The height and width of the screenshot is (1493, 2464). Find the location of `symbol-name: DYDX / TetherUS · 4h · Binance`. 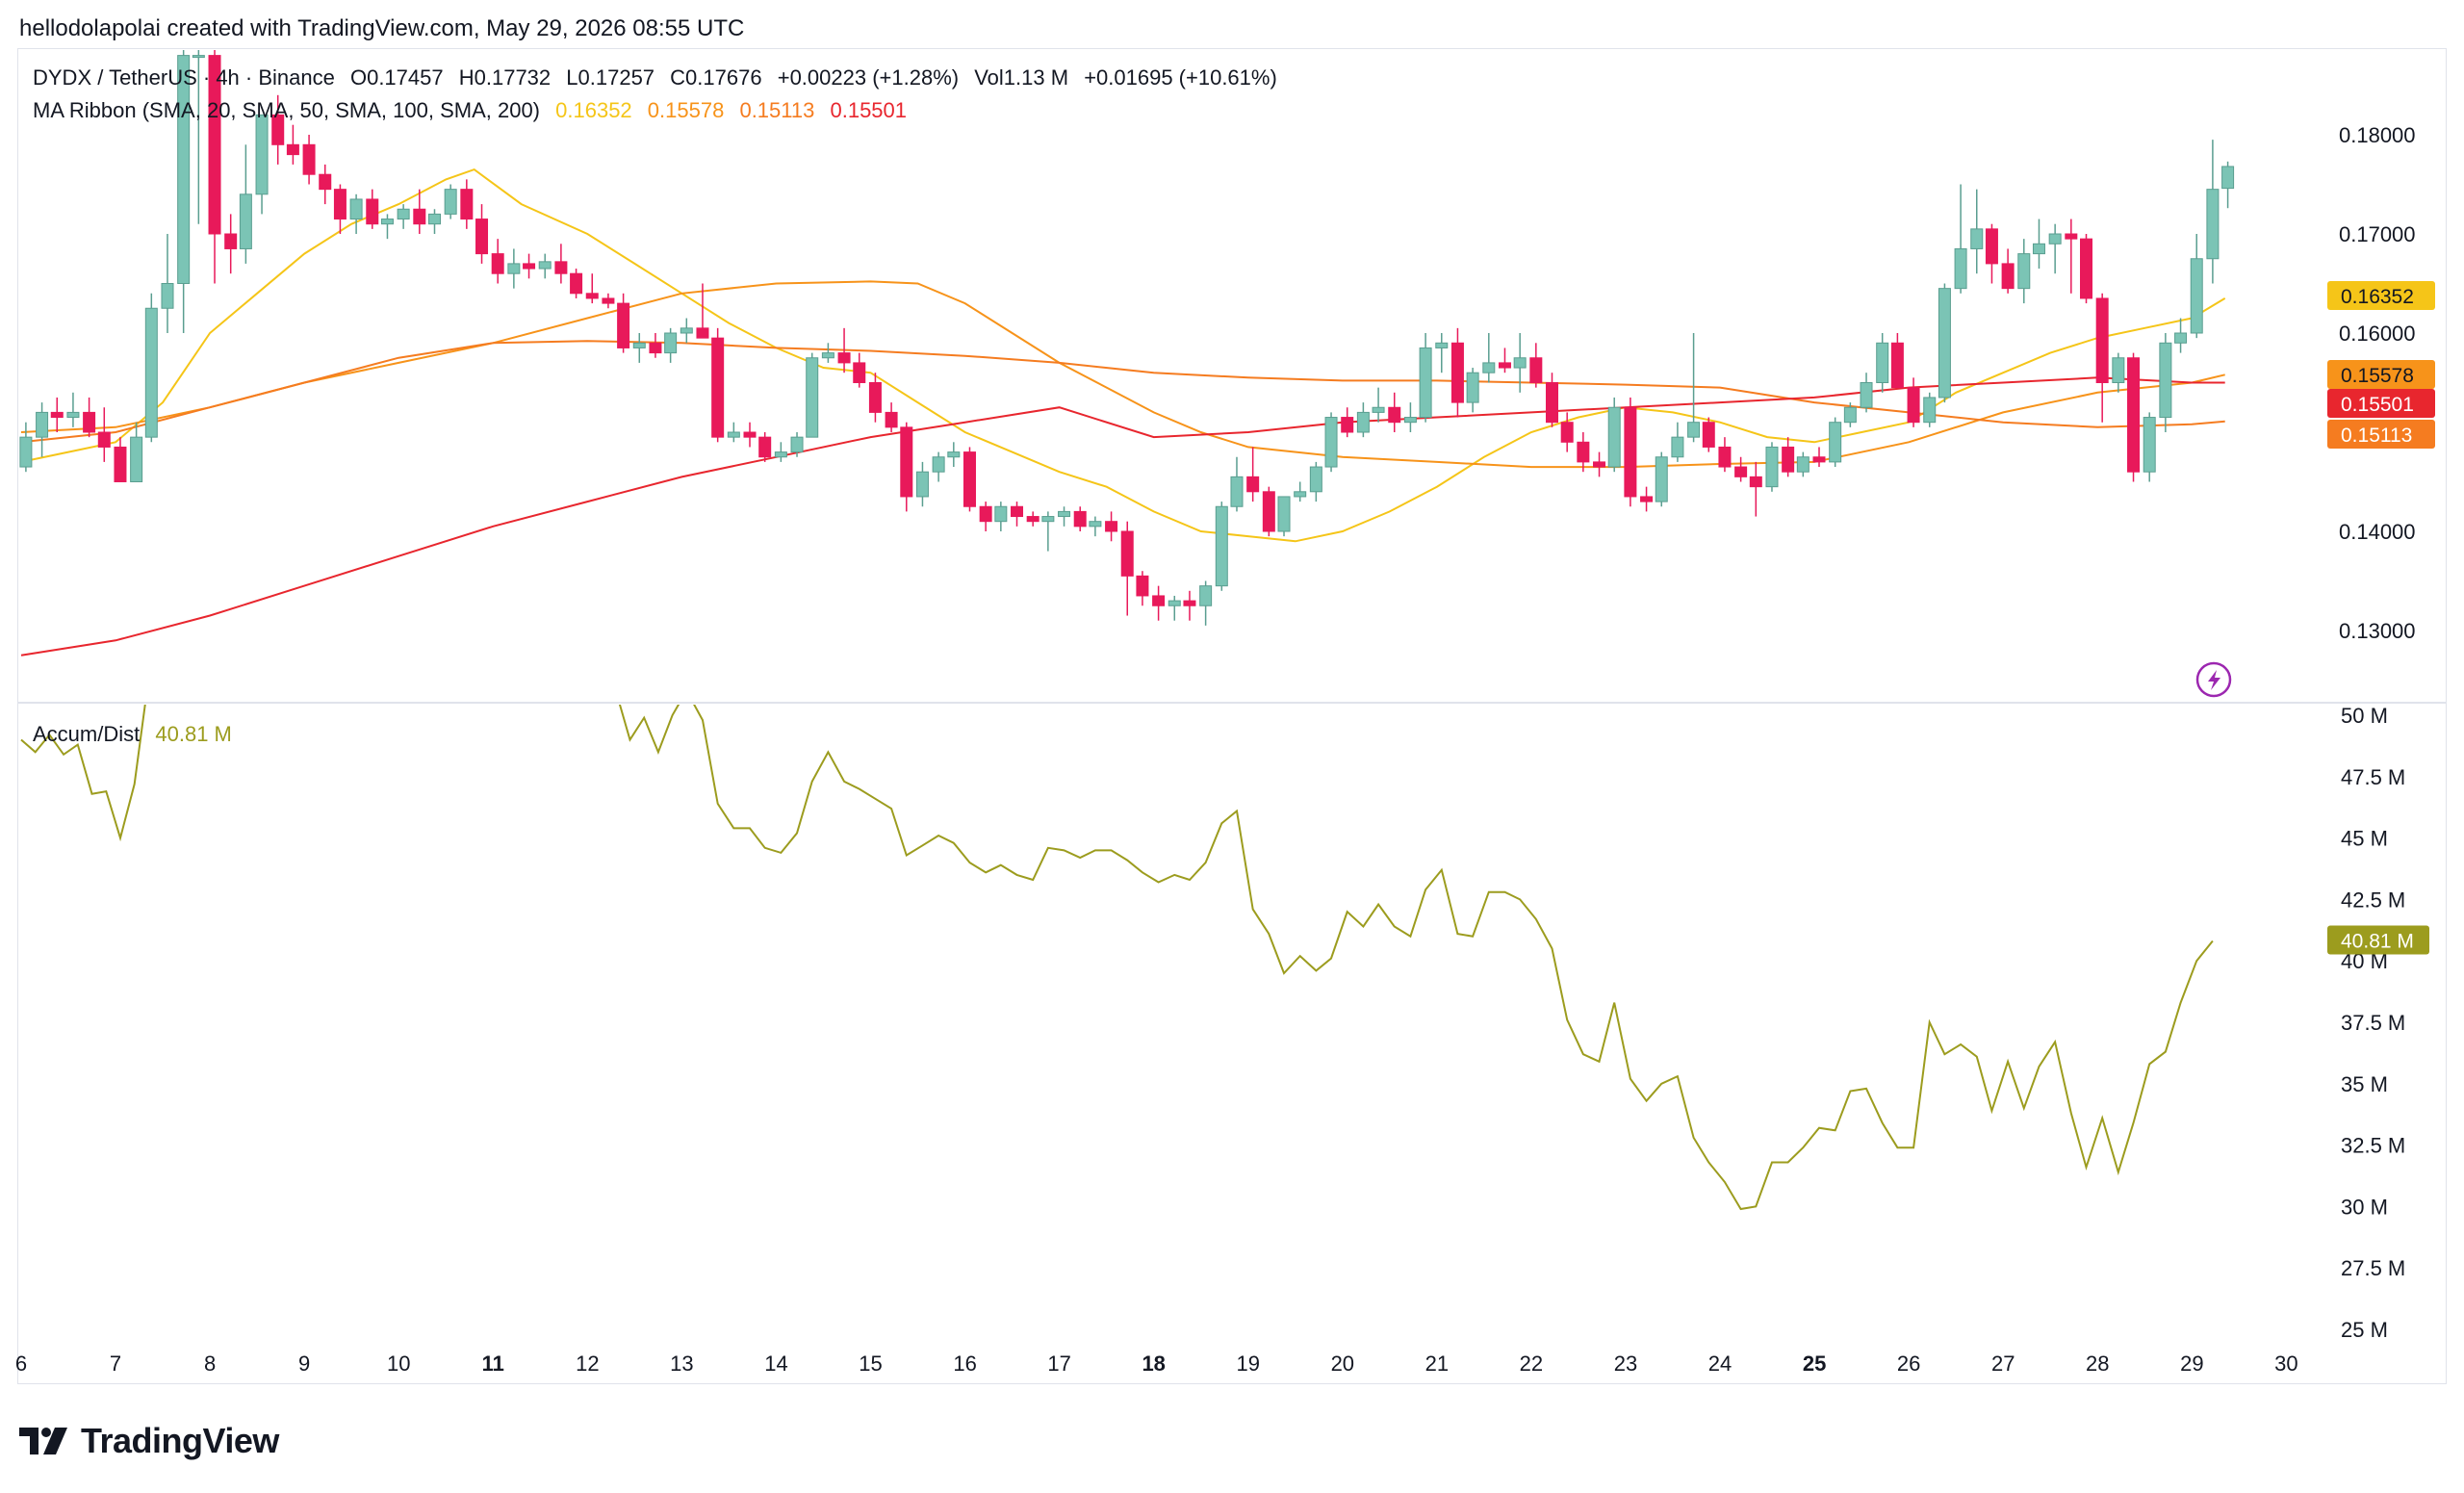

symbol-name: DYDX / TetherUS · 4h · Binance is located at coordinates (184, 77).